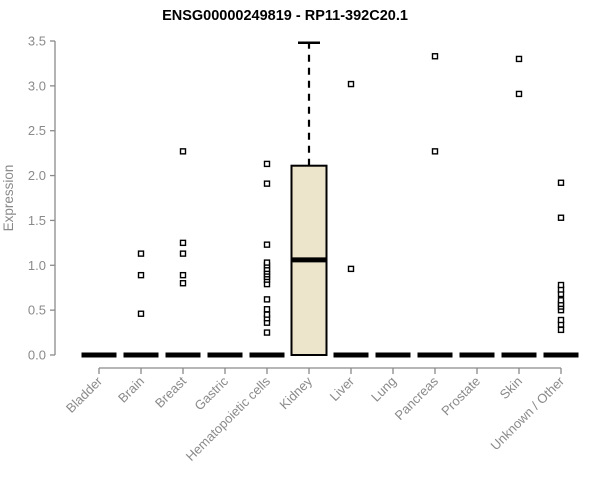  Describe the element at coordinates (295, 392) in the screenshot. I see `x-tick-label: Kidney` at that location.